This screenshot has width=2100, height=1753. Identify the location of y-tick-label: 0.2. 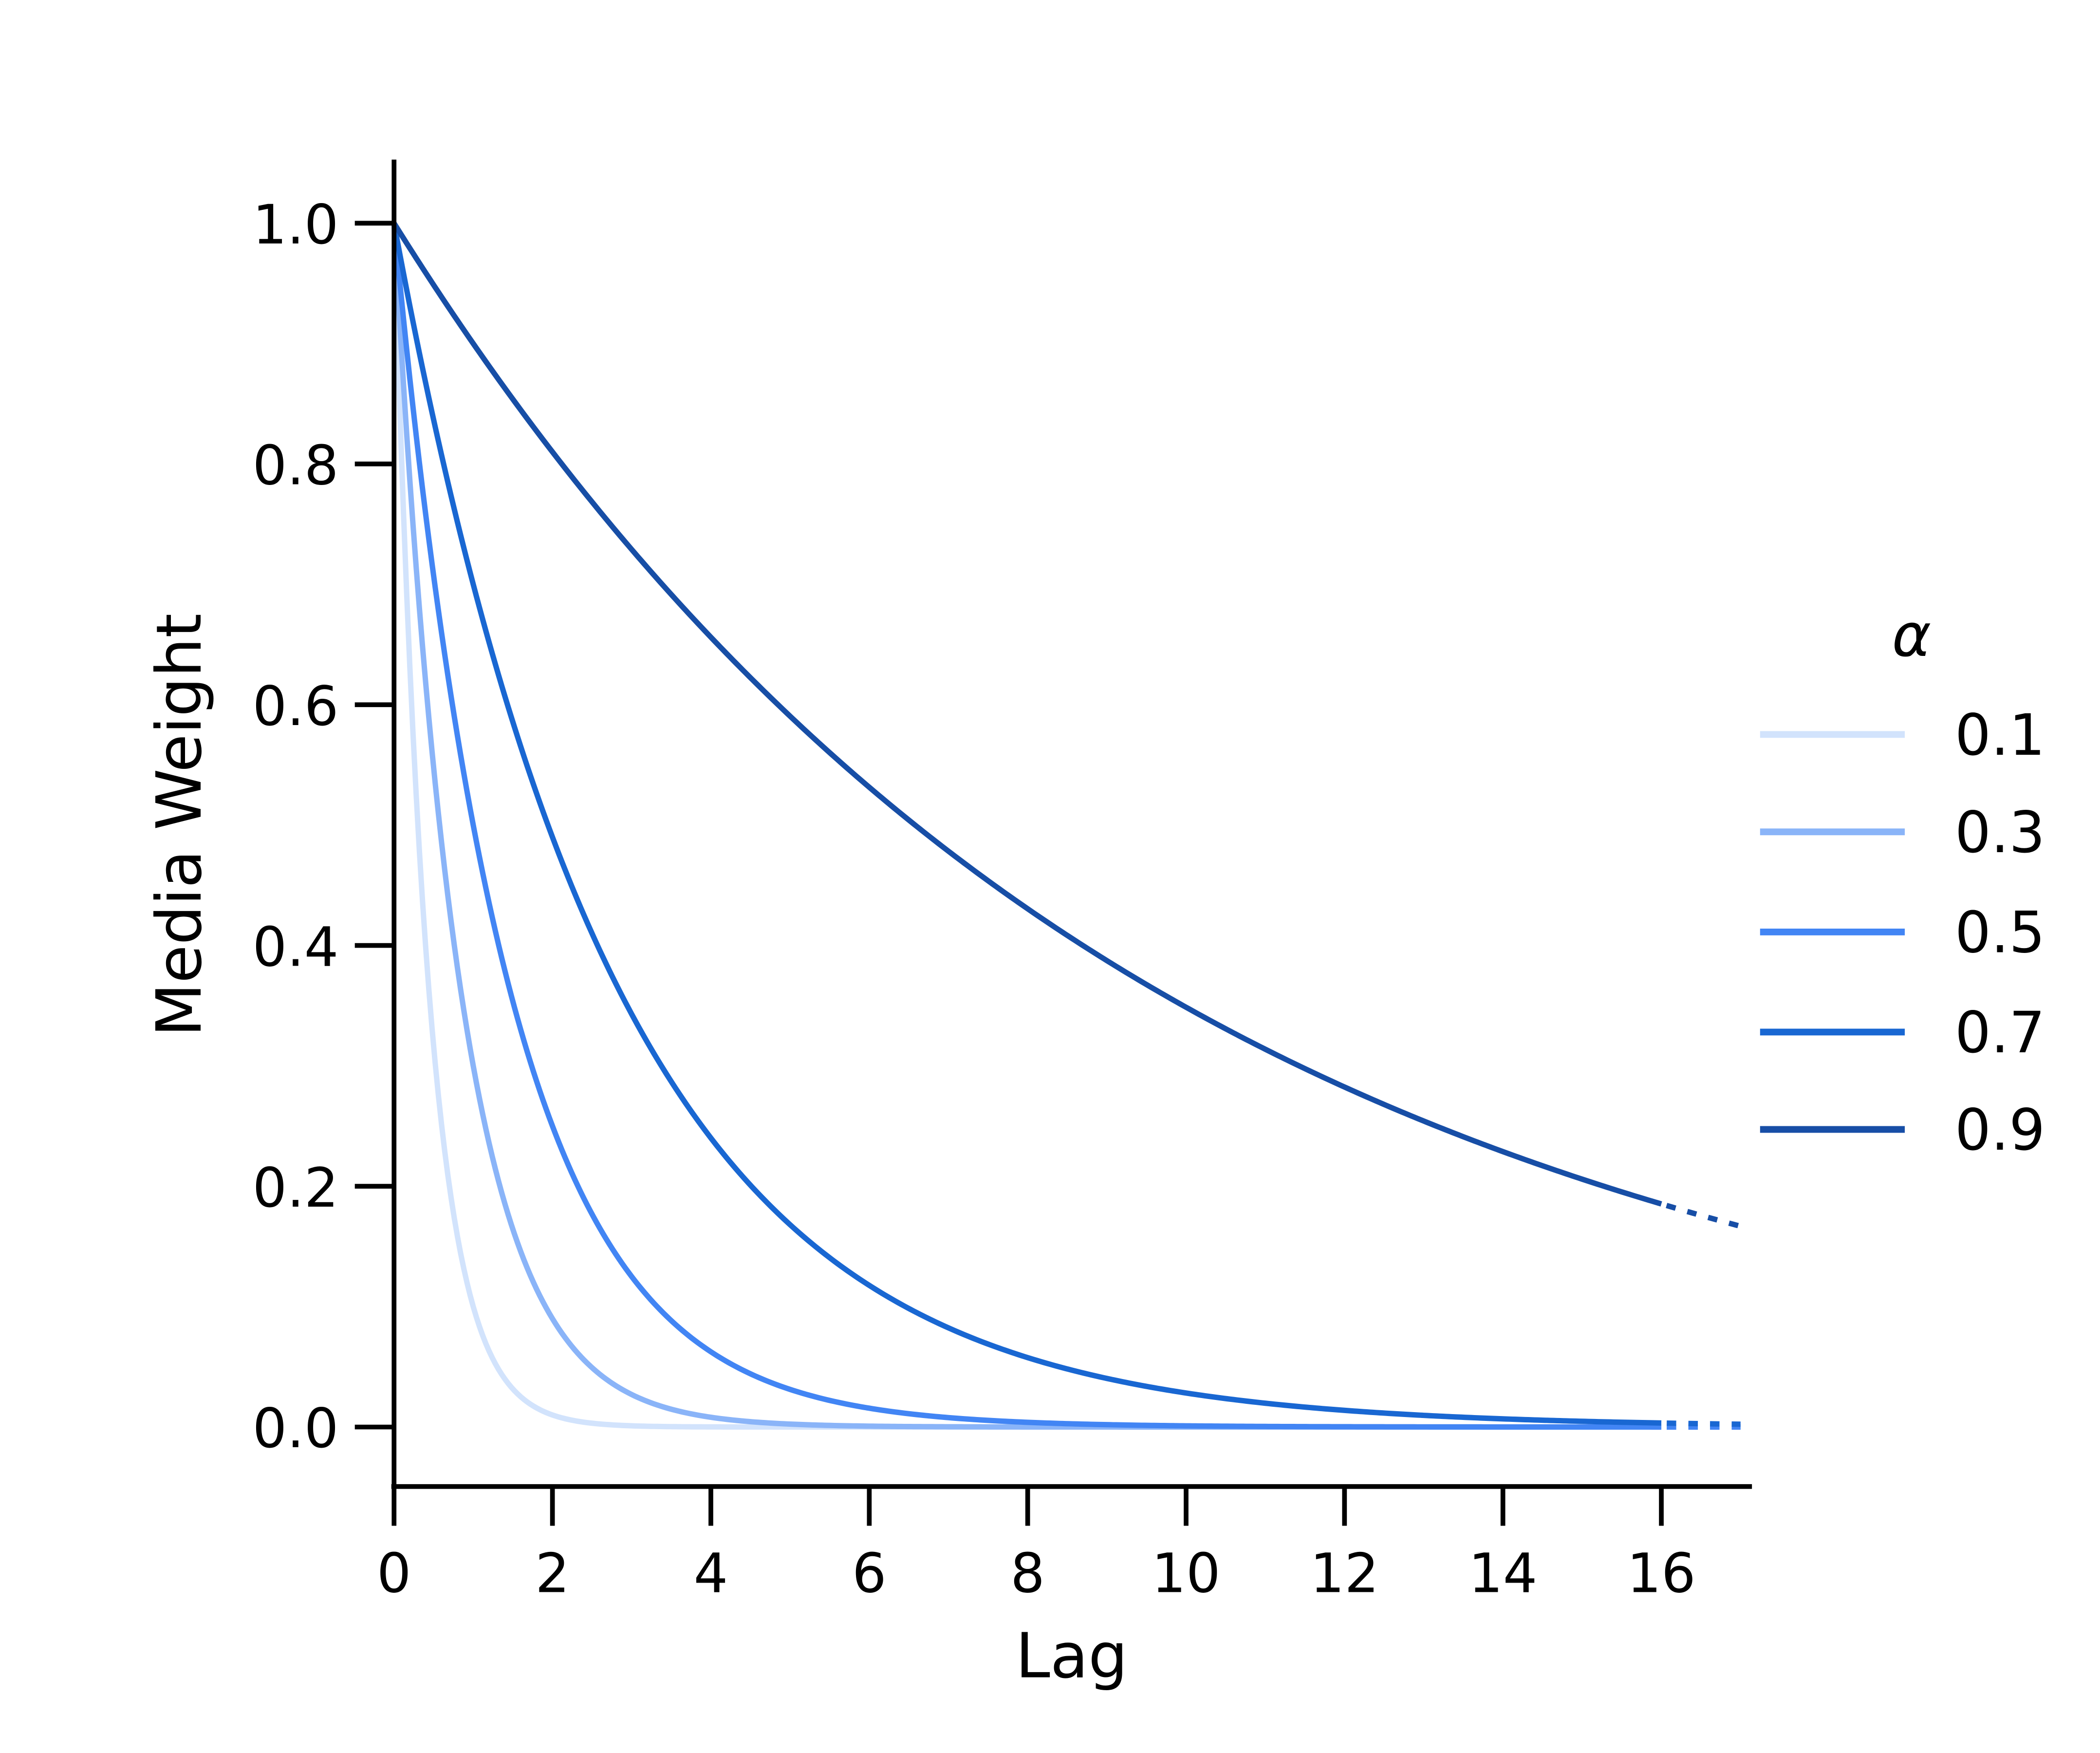
(296, 1188).